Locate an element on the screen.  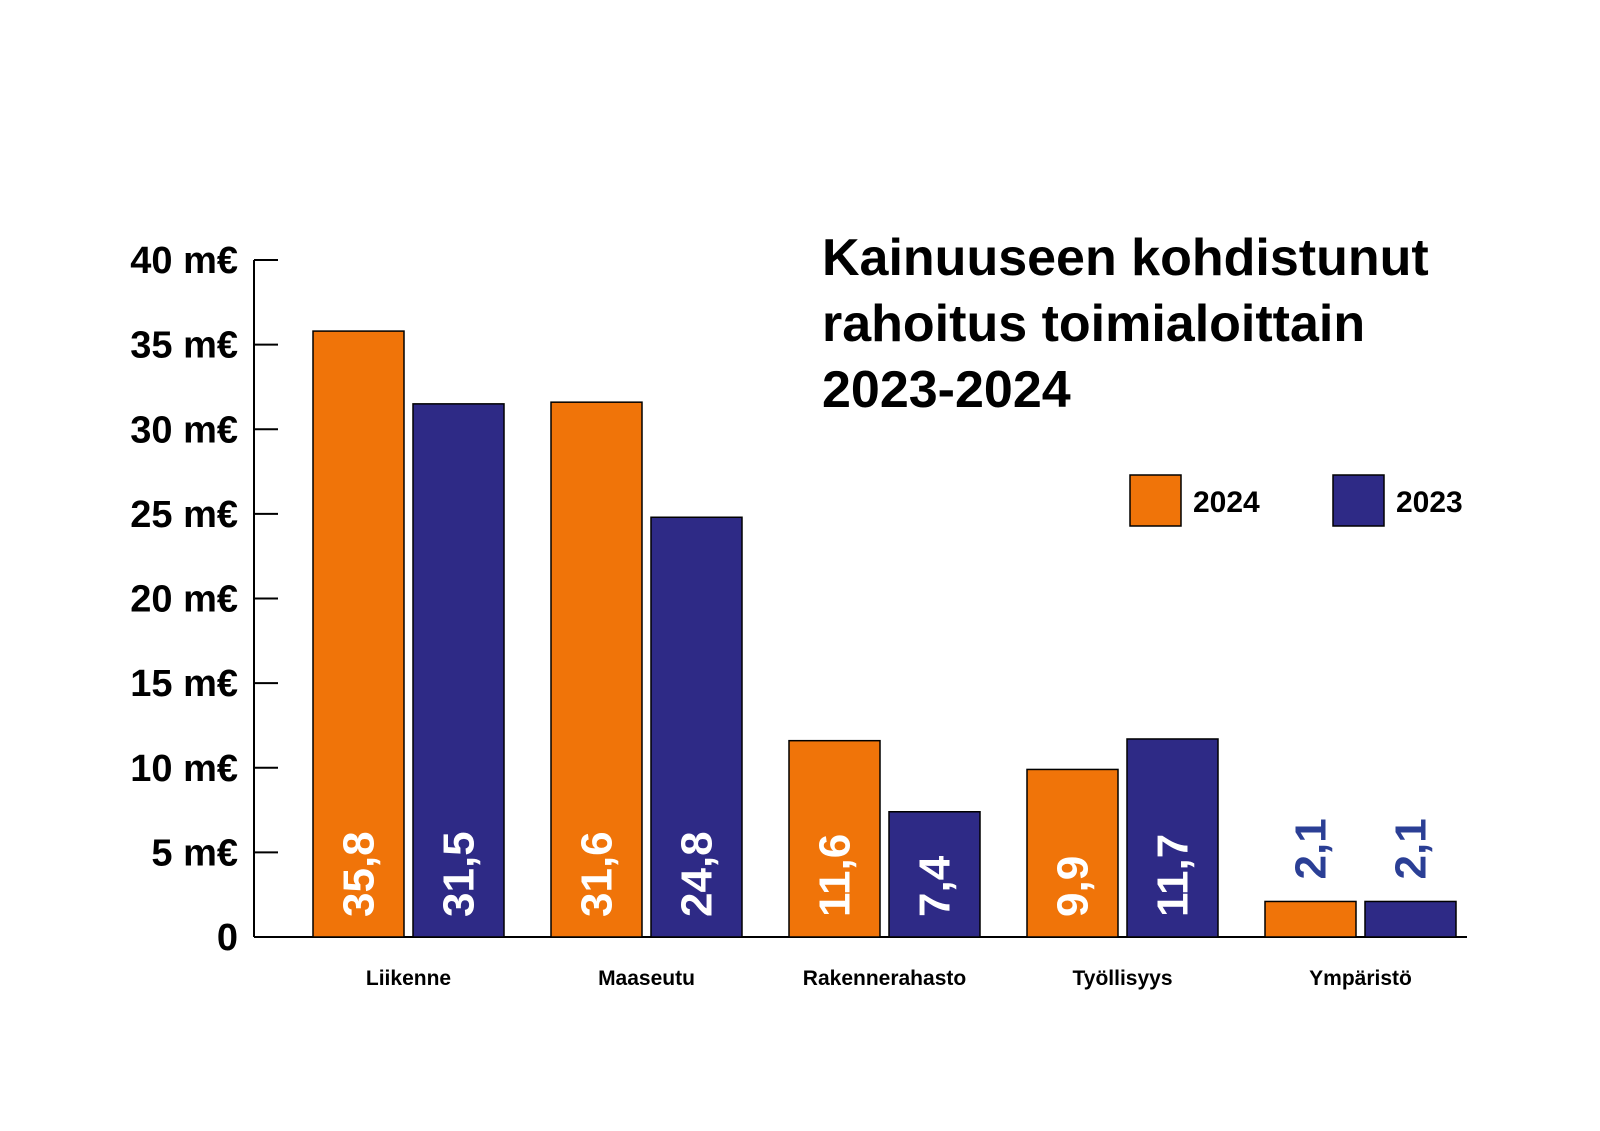
y-tick-label: 10 m€ is located at coordinates (184, 769).